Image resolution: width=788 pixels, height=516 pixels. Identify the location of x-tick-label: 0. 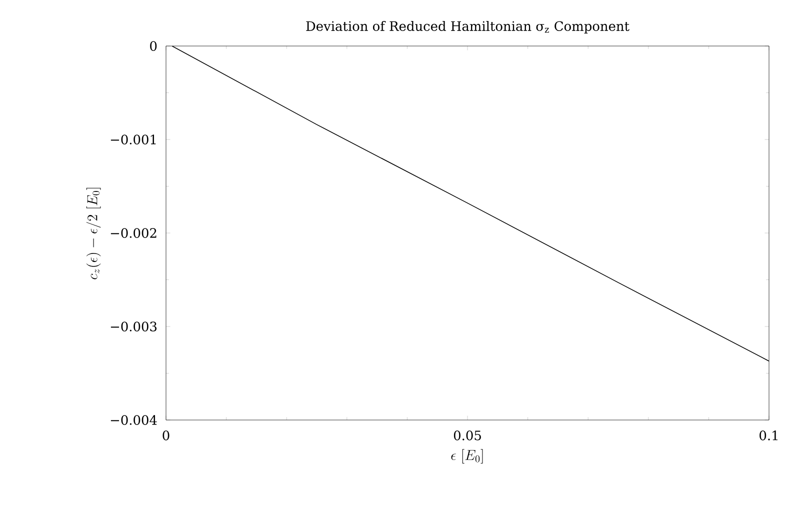
(166, 435).